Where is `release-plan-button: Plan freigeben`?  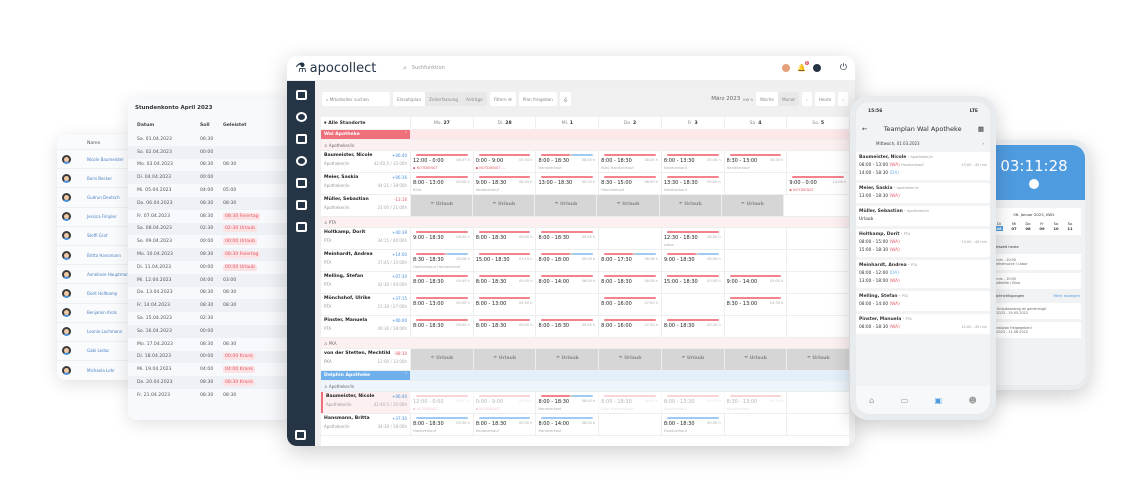 release-plan-button: Plan freigeben is located at coordinates (537, 99).